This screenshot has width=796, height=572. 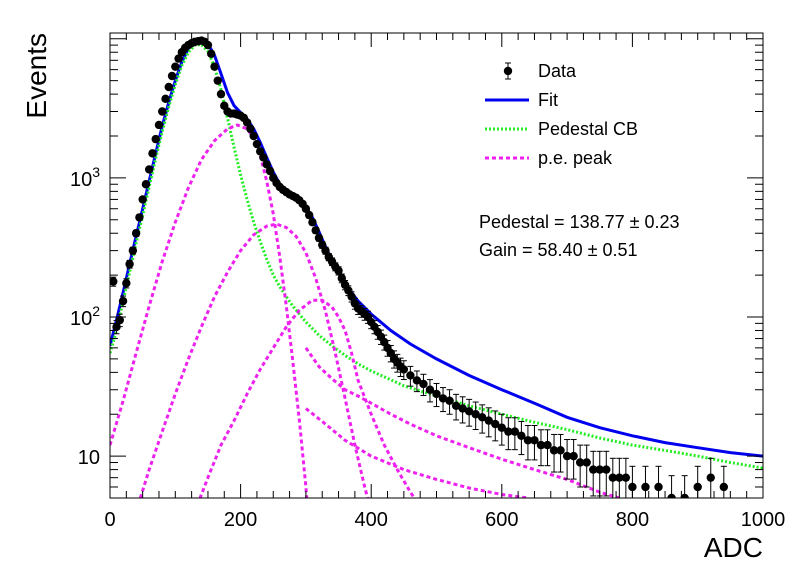 I want to click on x-axis-title: ADC, so click(x=733, y=547).